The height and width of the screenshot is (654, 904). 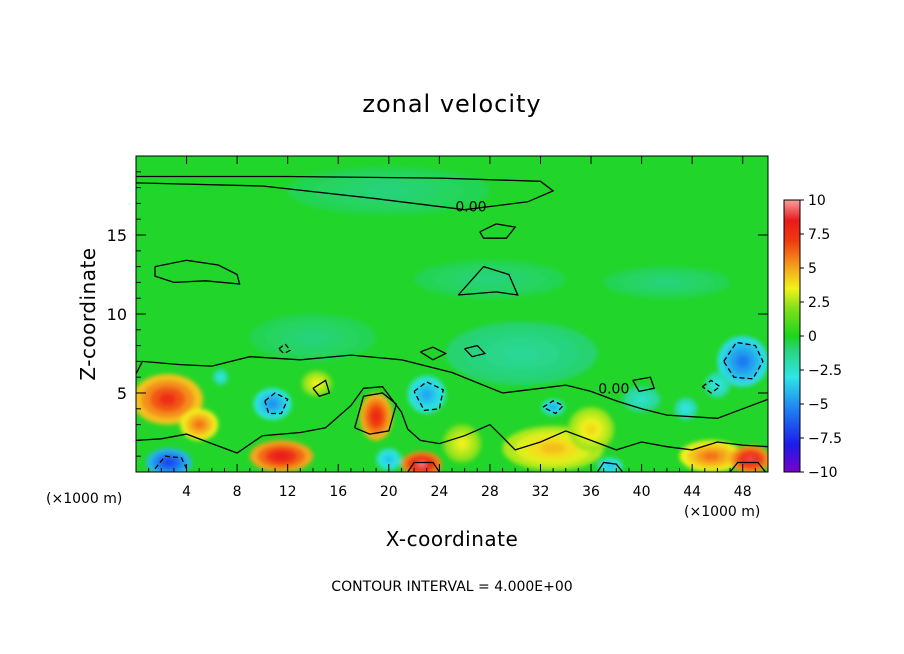 What do you see at coordinates (451, 587) in the screenshot?
I see `contour-interval-text: CONTOUR INTERVAL = 4.000E+00` at bounding box center [451, 587].